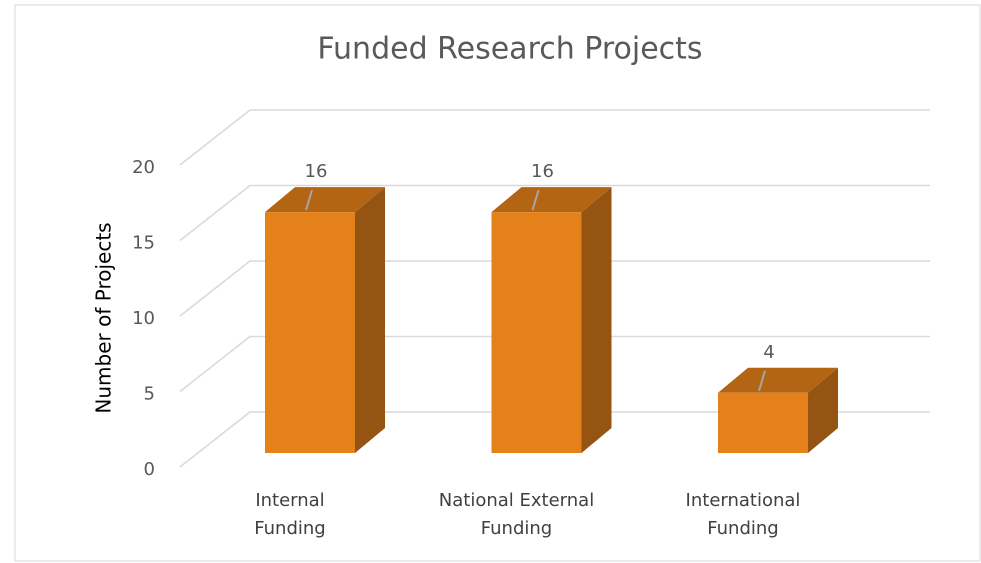 This screenshot has width=981, height=563. I want to click on y-tick-label: 20, so click(143, 167).